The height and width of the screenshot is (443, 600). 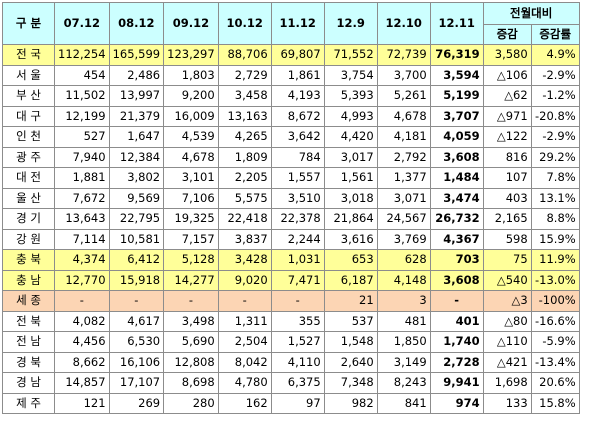 What do you see at coordinates (28, 239) in the screenshot?
I see `region-cell: 강 원` at bounding box center [28, 239].